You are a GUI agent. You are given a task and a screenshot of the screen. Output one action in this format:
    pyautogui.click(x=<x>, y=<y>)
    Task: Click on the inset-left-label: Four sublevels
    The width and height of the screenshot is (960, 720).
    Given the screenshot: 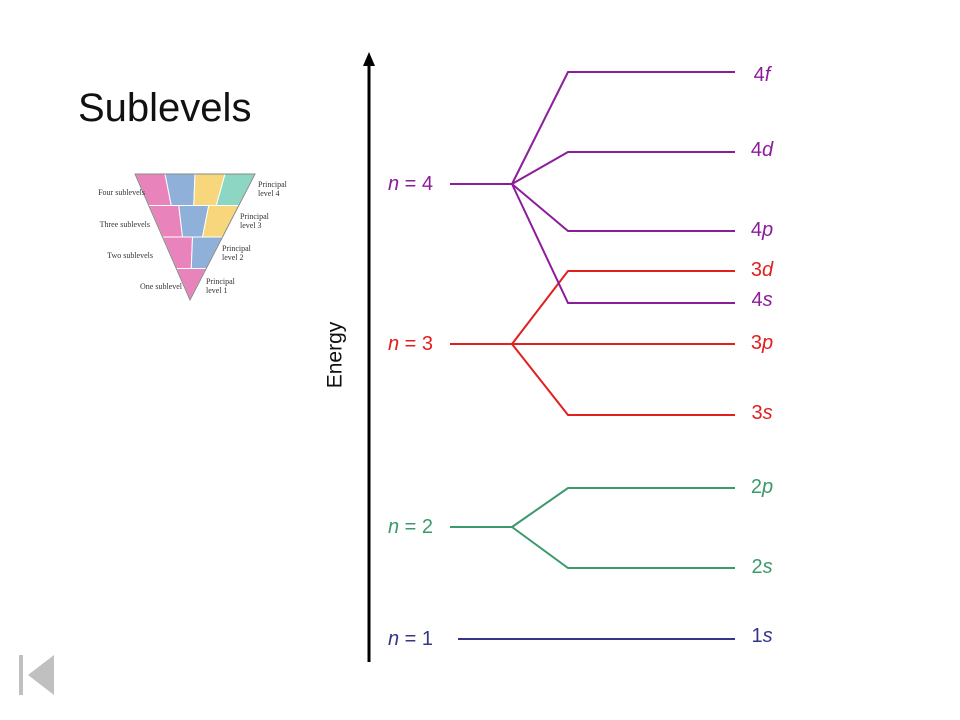 What is the action you would take?
    pyautogui.click(x=121, y=192)
    